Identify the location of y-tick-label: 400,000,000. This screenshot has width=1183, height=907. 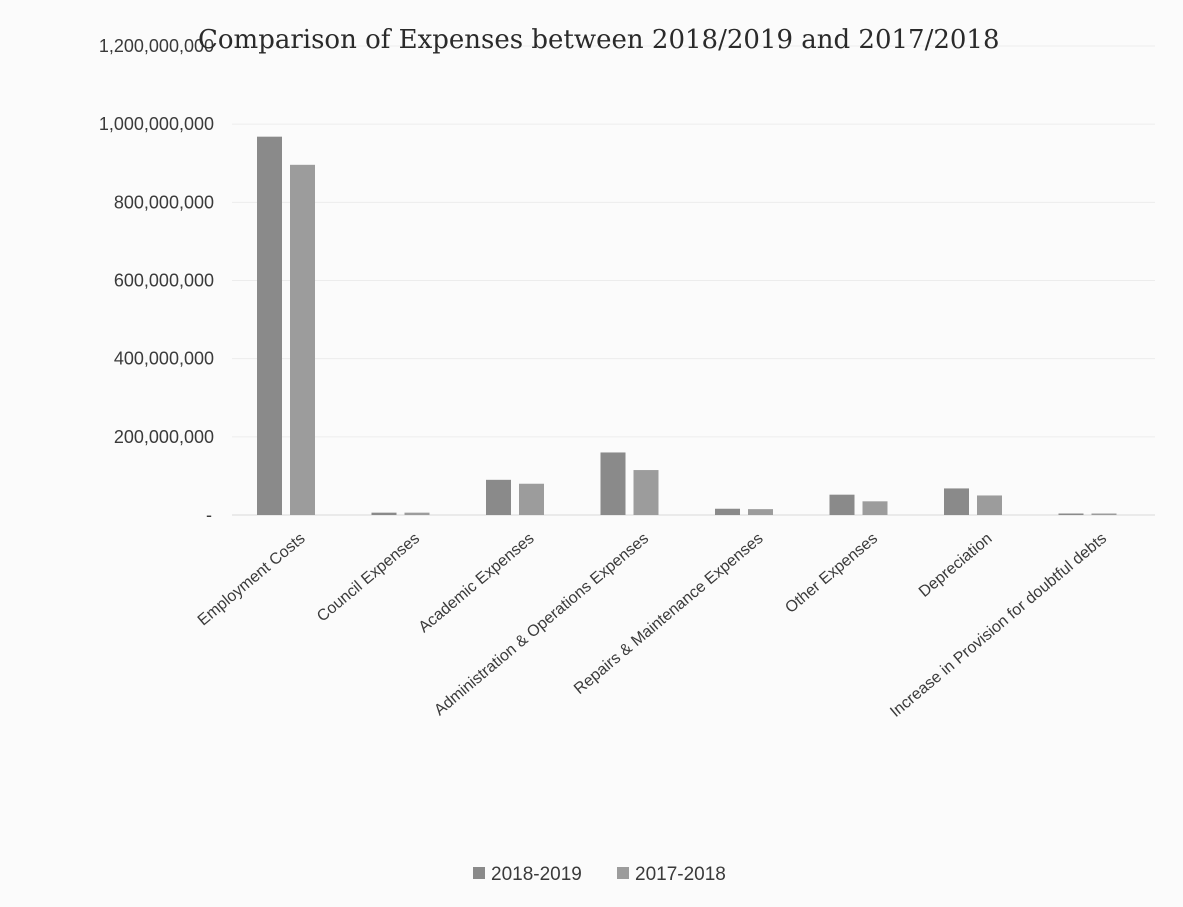
(164, 359).